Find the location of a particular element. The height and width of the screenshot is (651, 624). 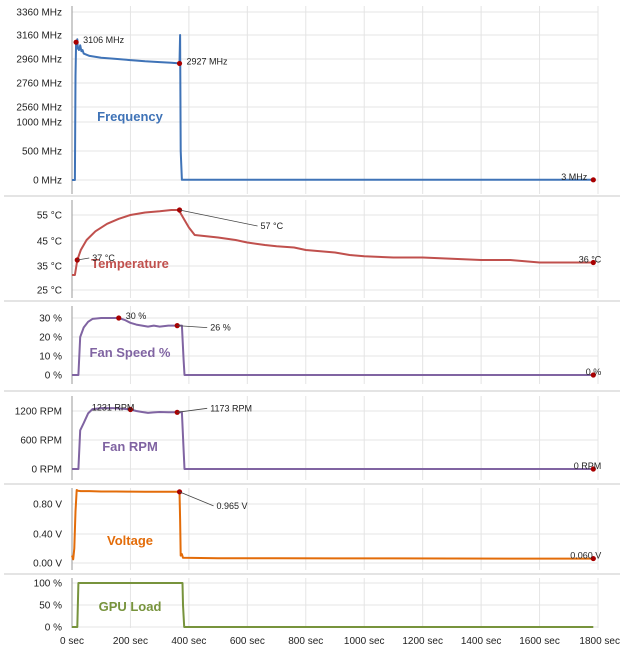

panel-title: GPU Load is located at coordinates (130, 606).